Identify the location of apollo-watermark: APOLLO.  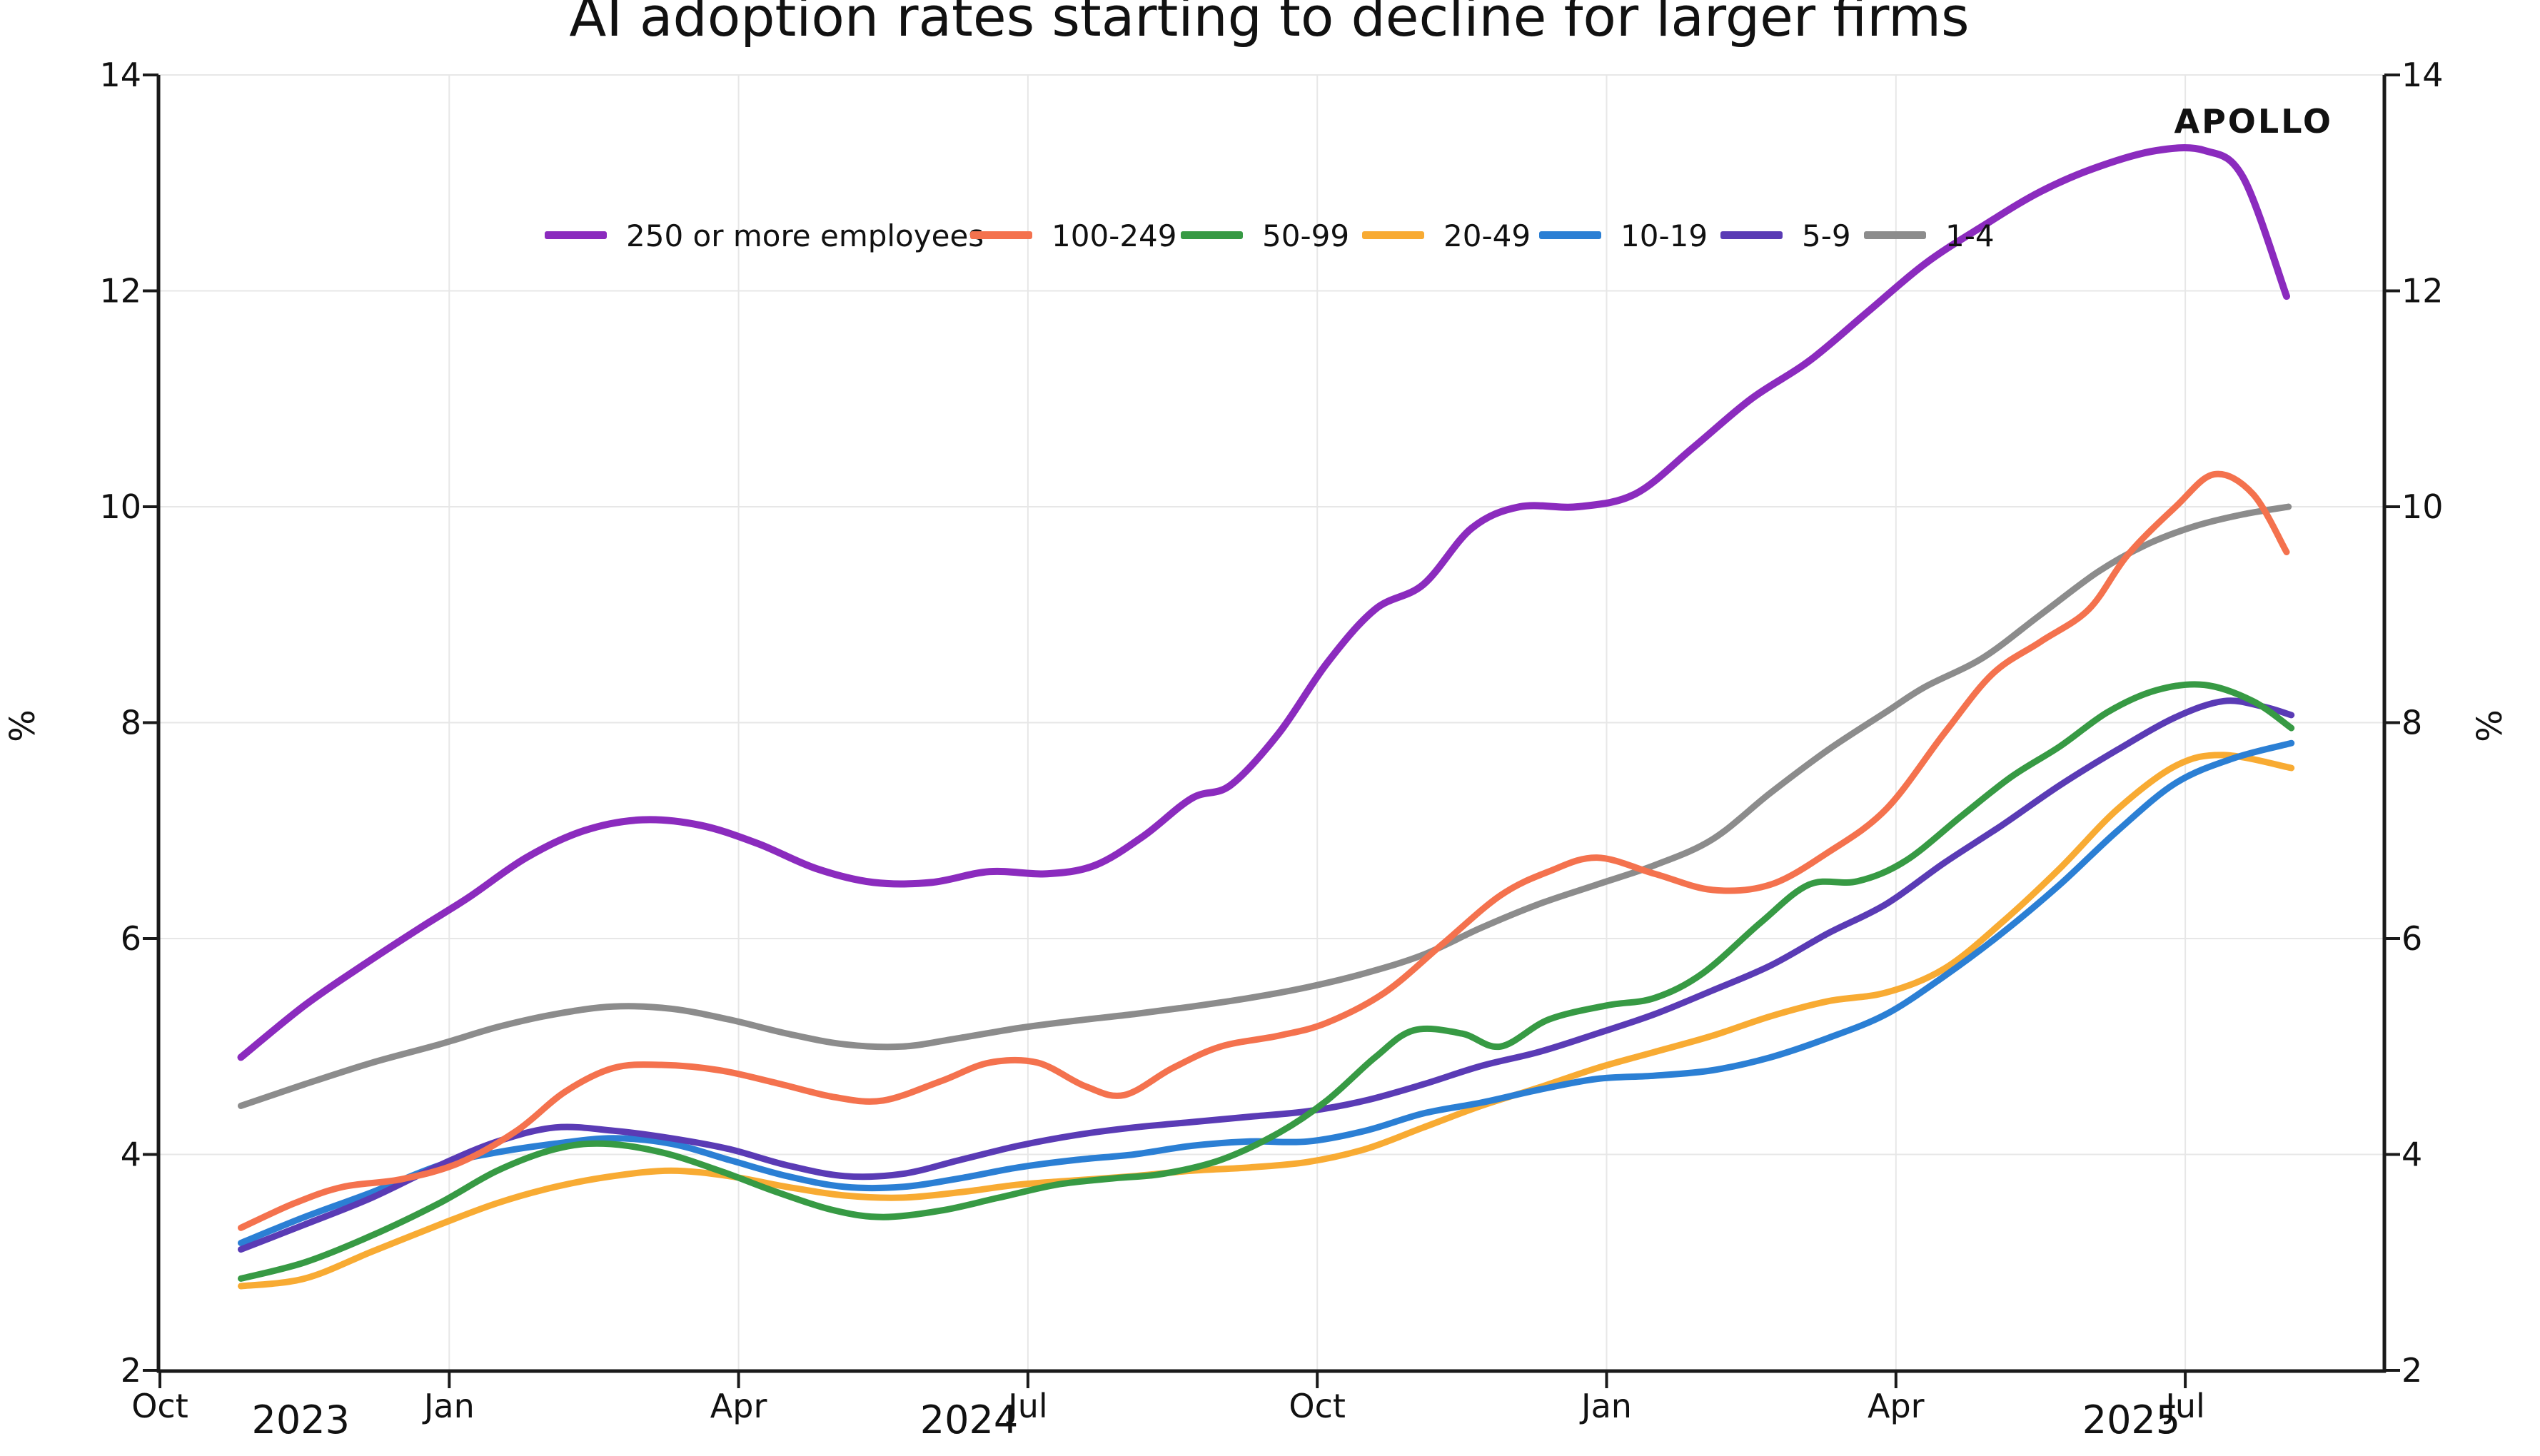
(2253, 121).